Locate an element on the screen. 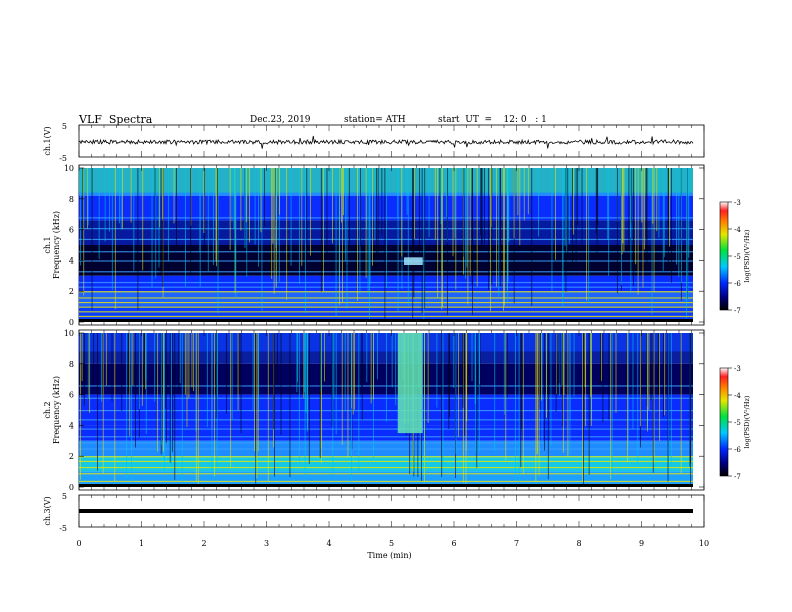  station-label: station= ATH is located at coordinates (375, 120).